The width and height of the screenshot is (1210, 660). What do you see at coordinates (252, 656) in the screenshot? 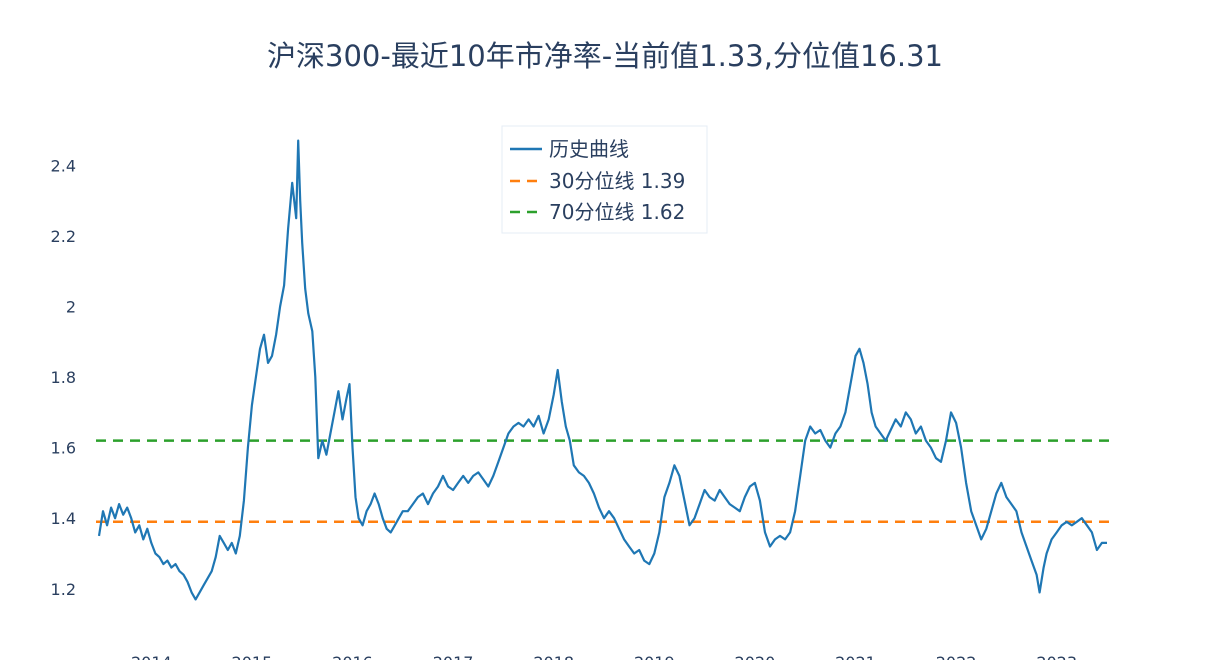
I see `x-tick-label: 2015` at bounding box center [252, 656].